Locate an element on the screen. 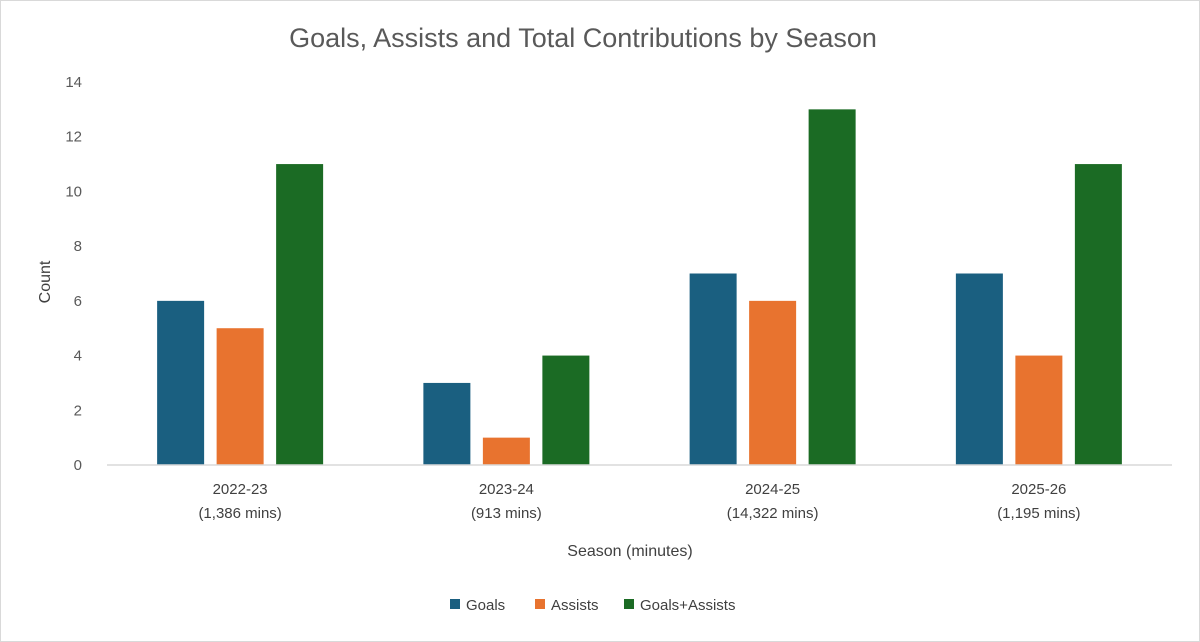 The height and width of the screenshot is (642, 1200). legend-label-goals: Goals is located at coordinates (485, 605).